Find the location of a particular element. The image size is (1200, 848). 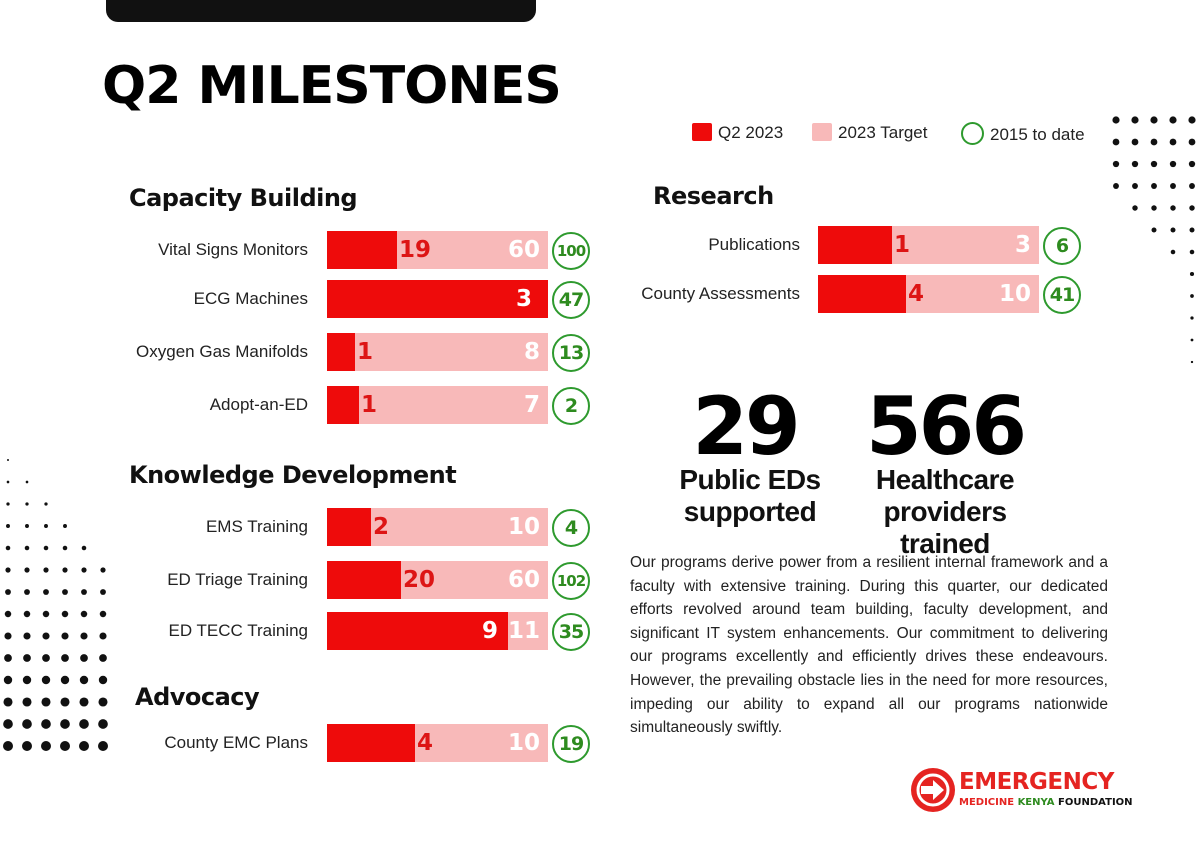

bar-q2-oxygen-gas-manifolds is located at coordinates (341, 352).